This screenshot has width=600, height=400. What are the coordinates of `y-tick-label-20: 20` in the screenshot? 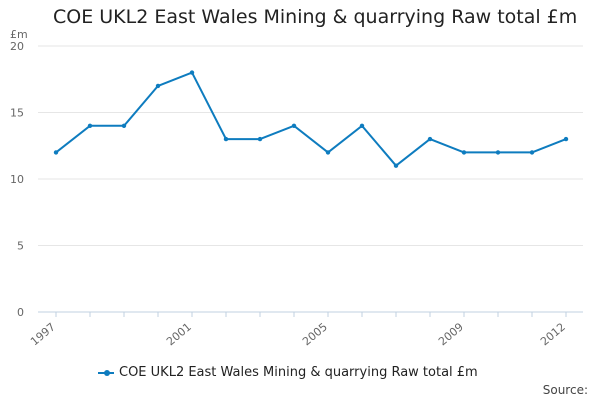 It's located at (17, 46).